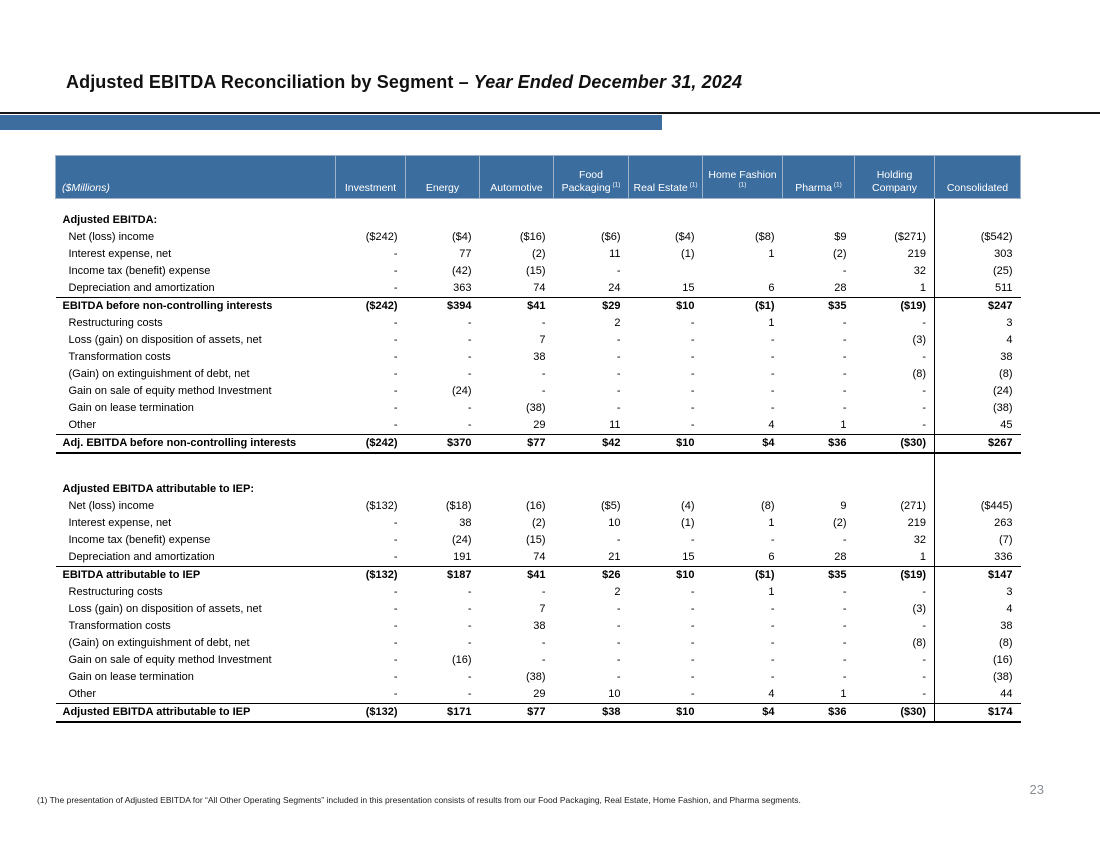 Image resolution: width=1100 pixels, height=849 pixels. Describe the element at coordinates (538, 592) in the screenshot. I see `table-row: Restructuring costs - - -2-1- -3` at that location.